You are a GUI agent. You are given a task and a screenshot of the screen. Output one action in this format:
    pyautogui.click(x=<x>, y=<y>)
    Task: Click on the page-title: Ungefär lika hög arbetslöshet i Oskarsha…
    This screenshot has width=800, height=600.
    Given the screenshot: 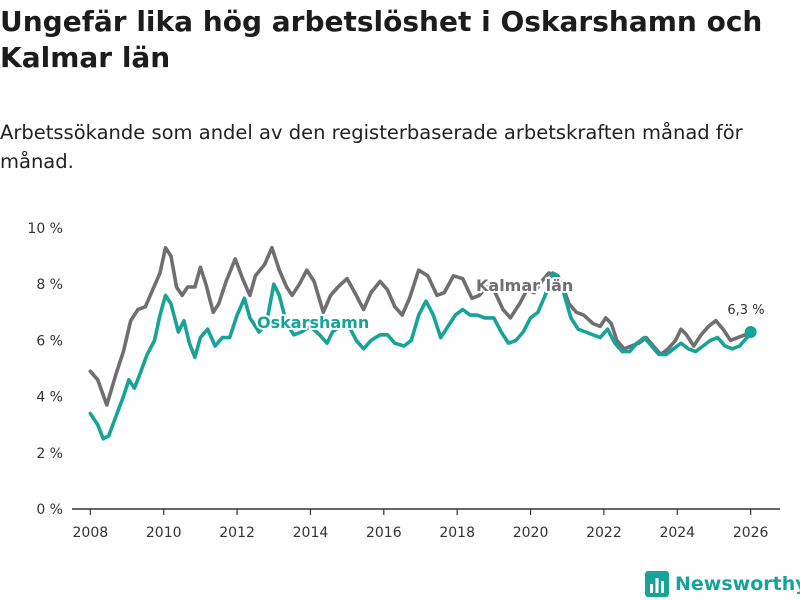 What is the action you would take?
    pyautogui.click(x=381, y=39)
    